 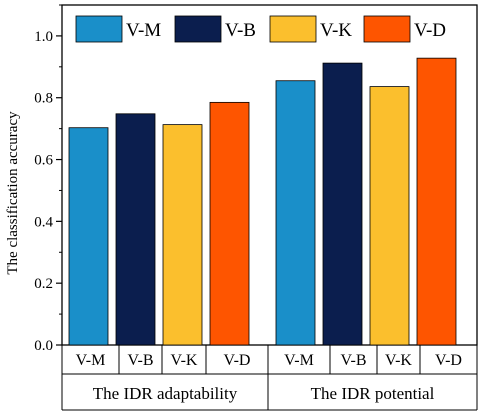 I want to click on bar-v-k-potential, so click(x=389, y=216).